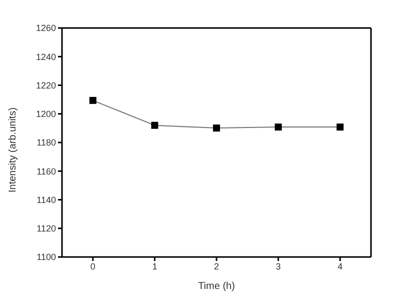 This screenshot has height=303, width=413. What do you see at coordinates (13, 149) in the screenshot?
I see `y-axis-title: Intensity (arb.units)` at bounding box center [13, 149].